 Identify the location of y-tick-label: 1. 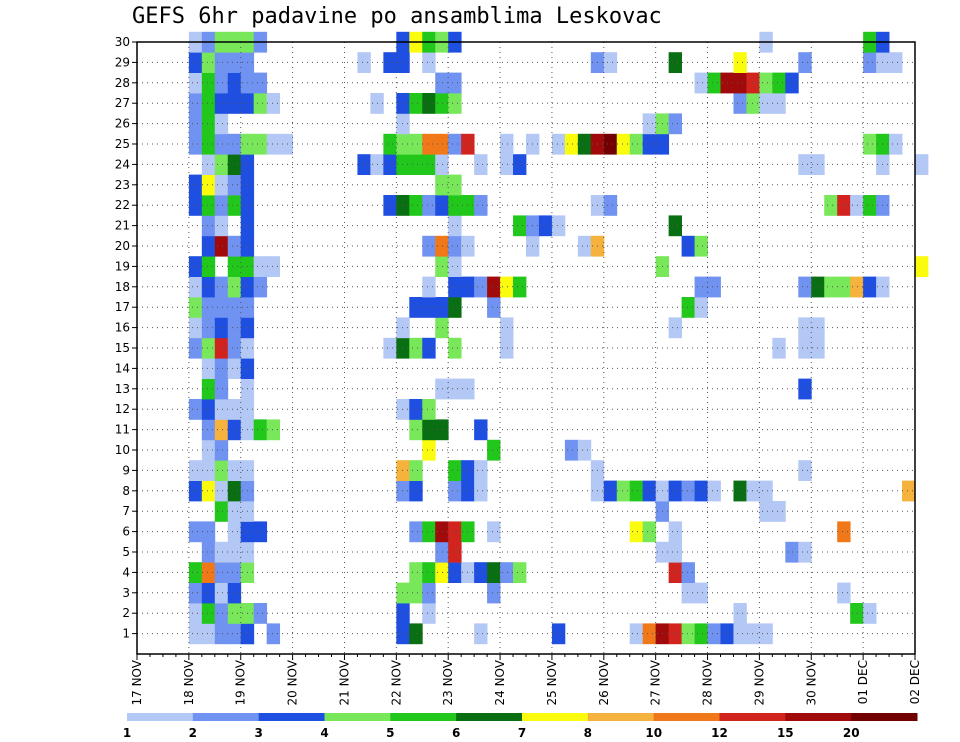
(126, 634).